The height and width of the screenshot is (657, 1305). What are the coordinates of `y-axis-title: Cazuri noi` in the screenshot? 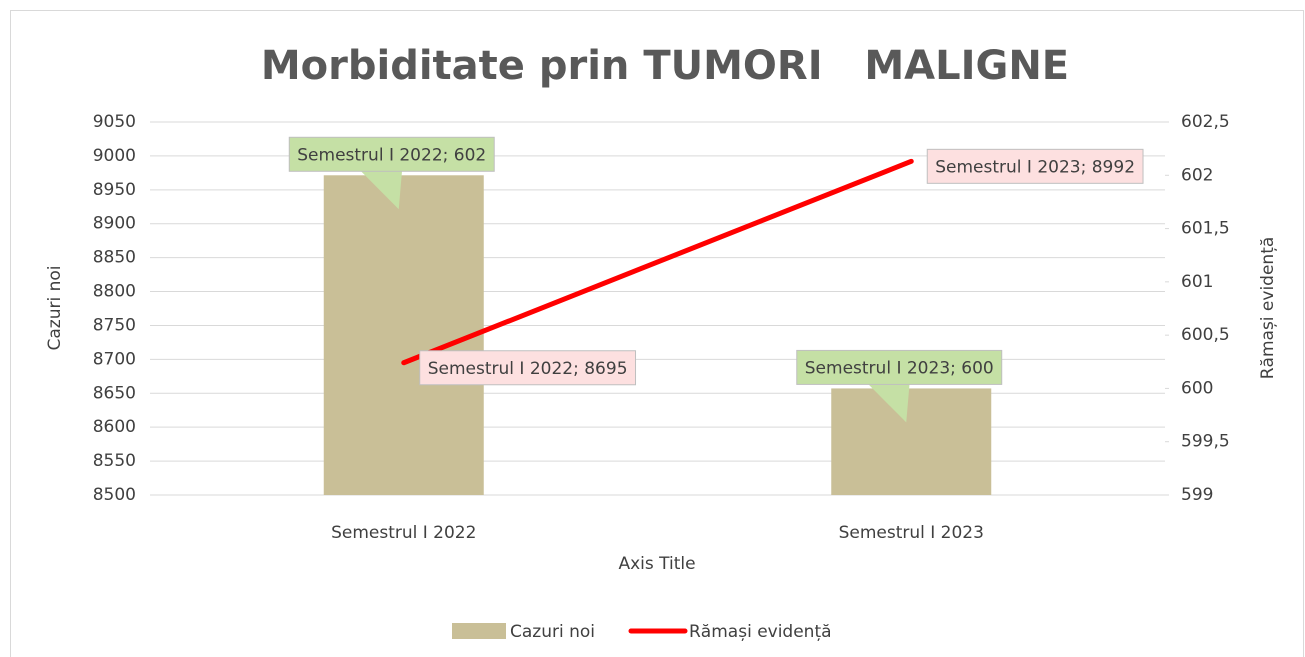 It's located at (55, 308).